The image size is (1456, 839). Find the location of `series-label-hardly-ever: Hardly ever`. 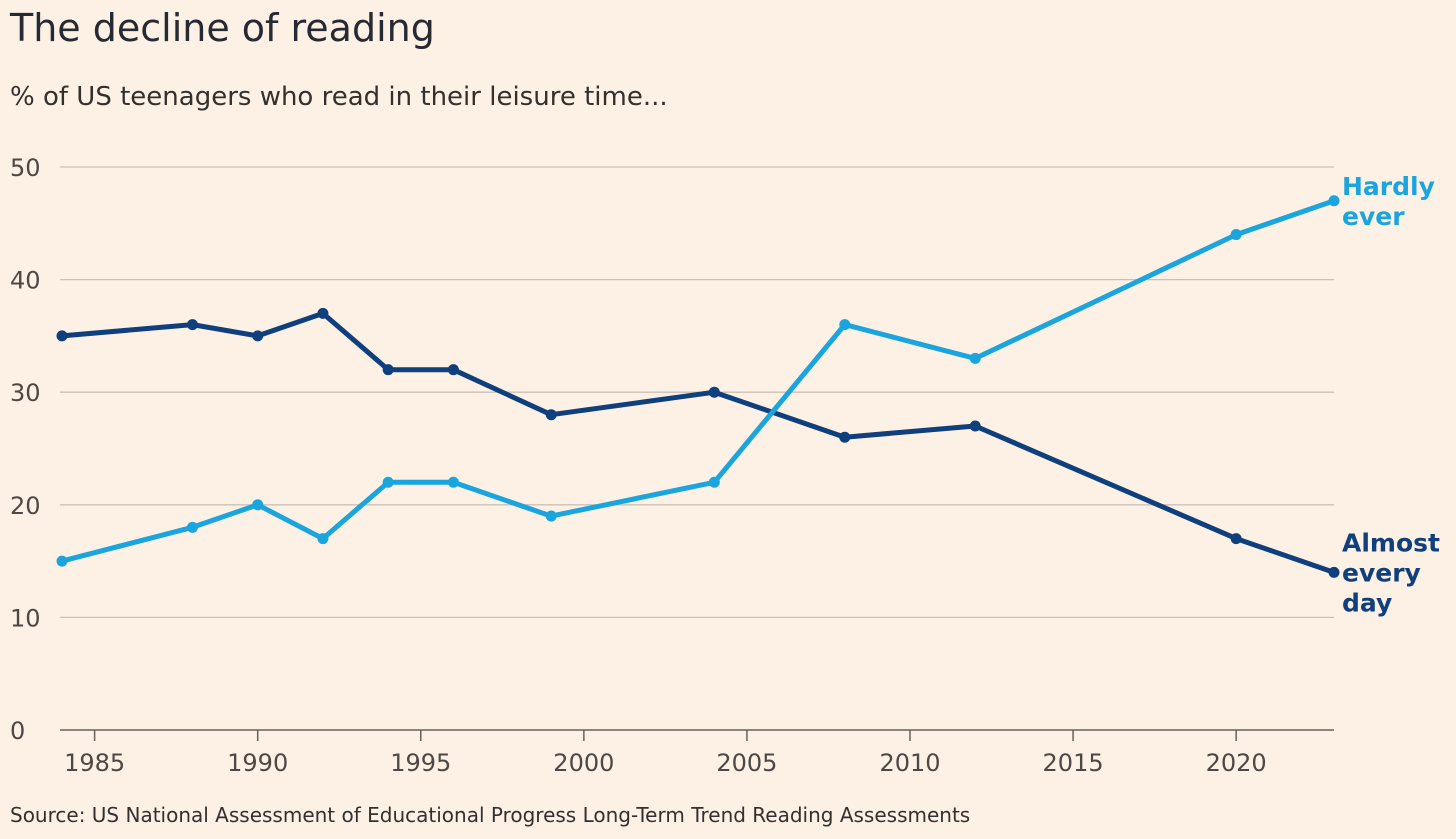

series-label-hardly-ever: Hardly ever is located at coordinates (1388, 201).